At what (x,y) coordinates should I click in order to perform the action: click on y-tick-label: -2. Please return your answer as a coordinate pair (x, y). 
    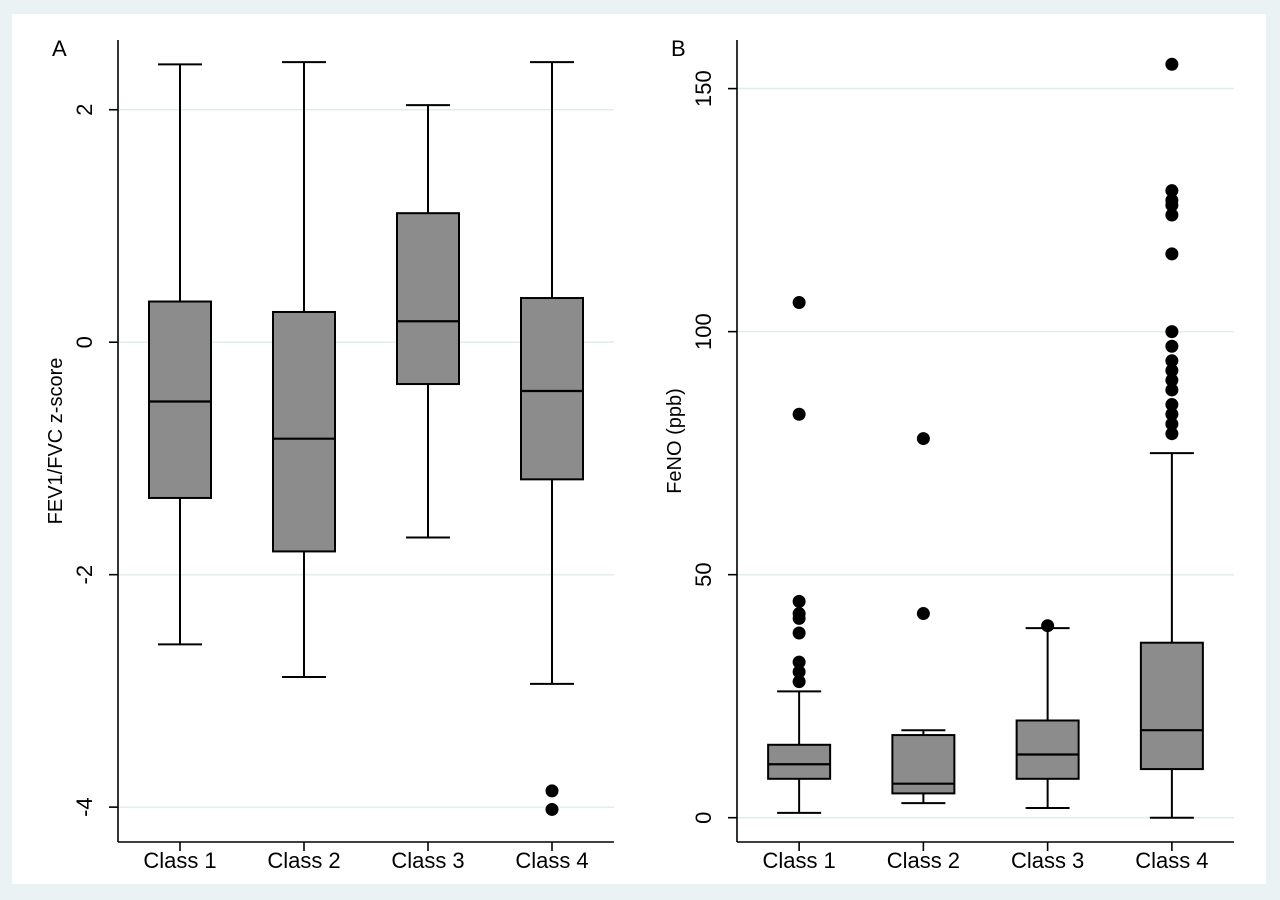
    Looking at the image, I should click on (84, 575).